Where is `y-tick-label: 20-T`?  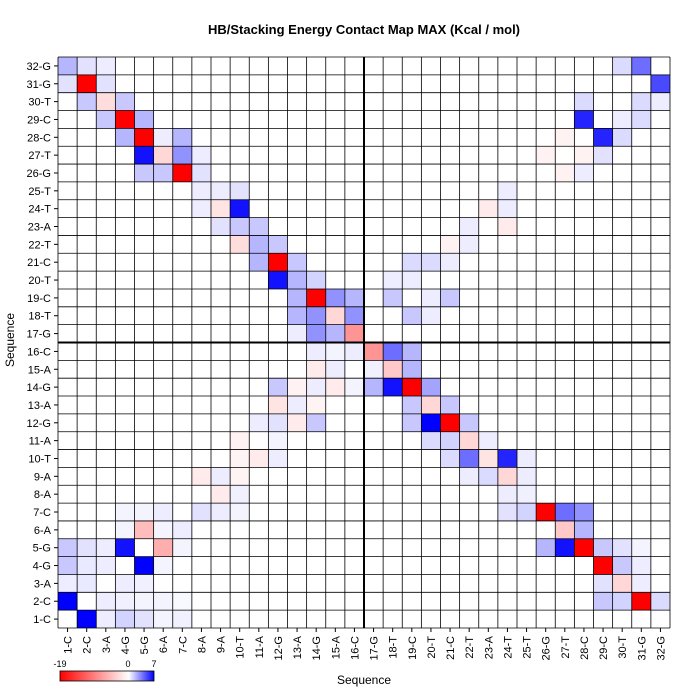
y-tick-label: 20-T is located at coordinates (39, 281).